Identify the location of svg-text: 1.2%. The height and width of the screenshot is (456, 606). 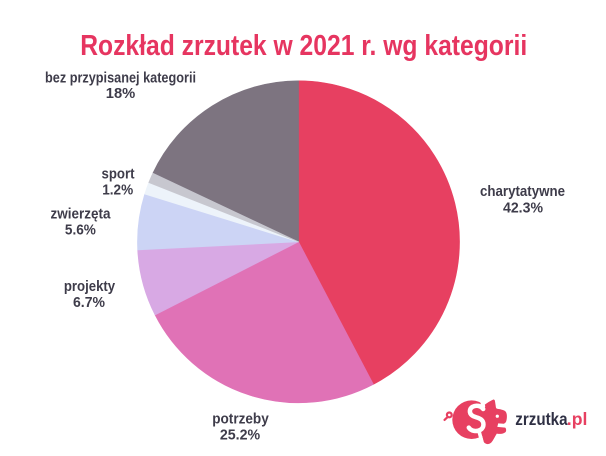
(117, 190).